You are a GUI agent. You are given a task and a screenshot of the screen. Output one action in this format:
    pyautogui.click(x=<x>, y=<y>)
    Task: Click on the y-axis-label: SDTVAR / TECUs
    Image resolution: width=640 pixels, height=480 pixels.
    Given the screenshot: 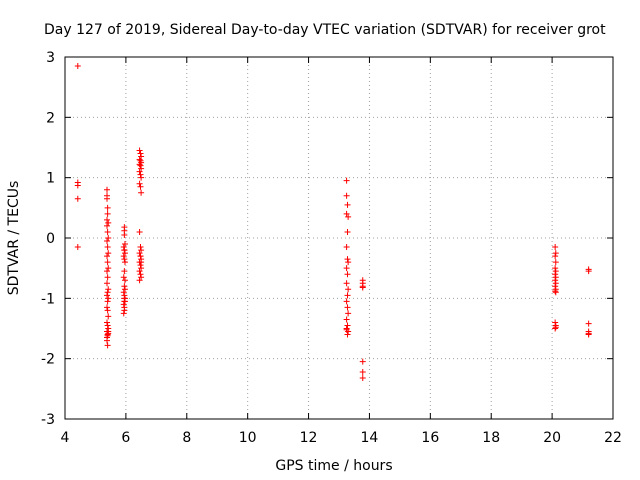 What is the action you would take?
    pyautogui.click(x=14, y=238)
    